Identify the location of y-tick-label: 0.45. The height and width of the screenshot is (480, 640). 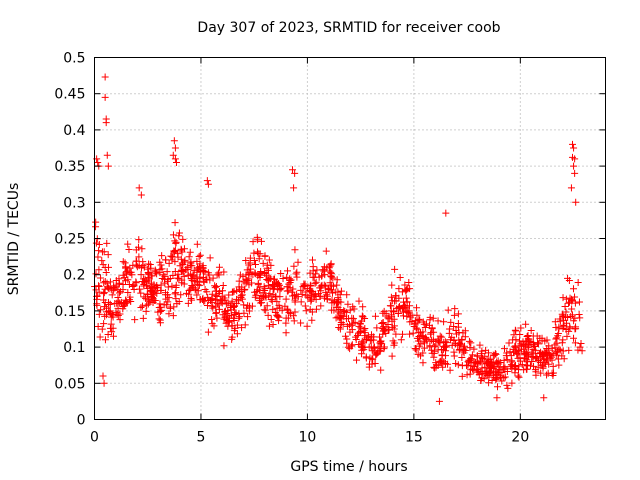
(69, 95).